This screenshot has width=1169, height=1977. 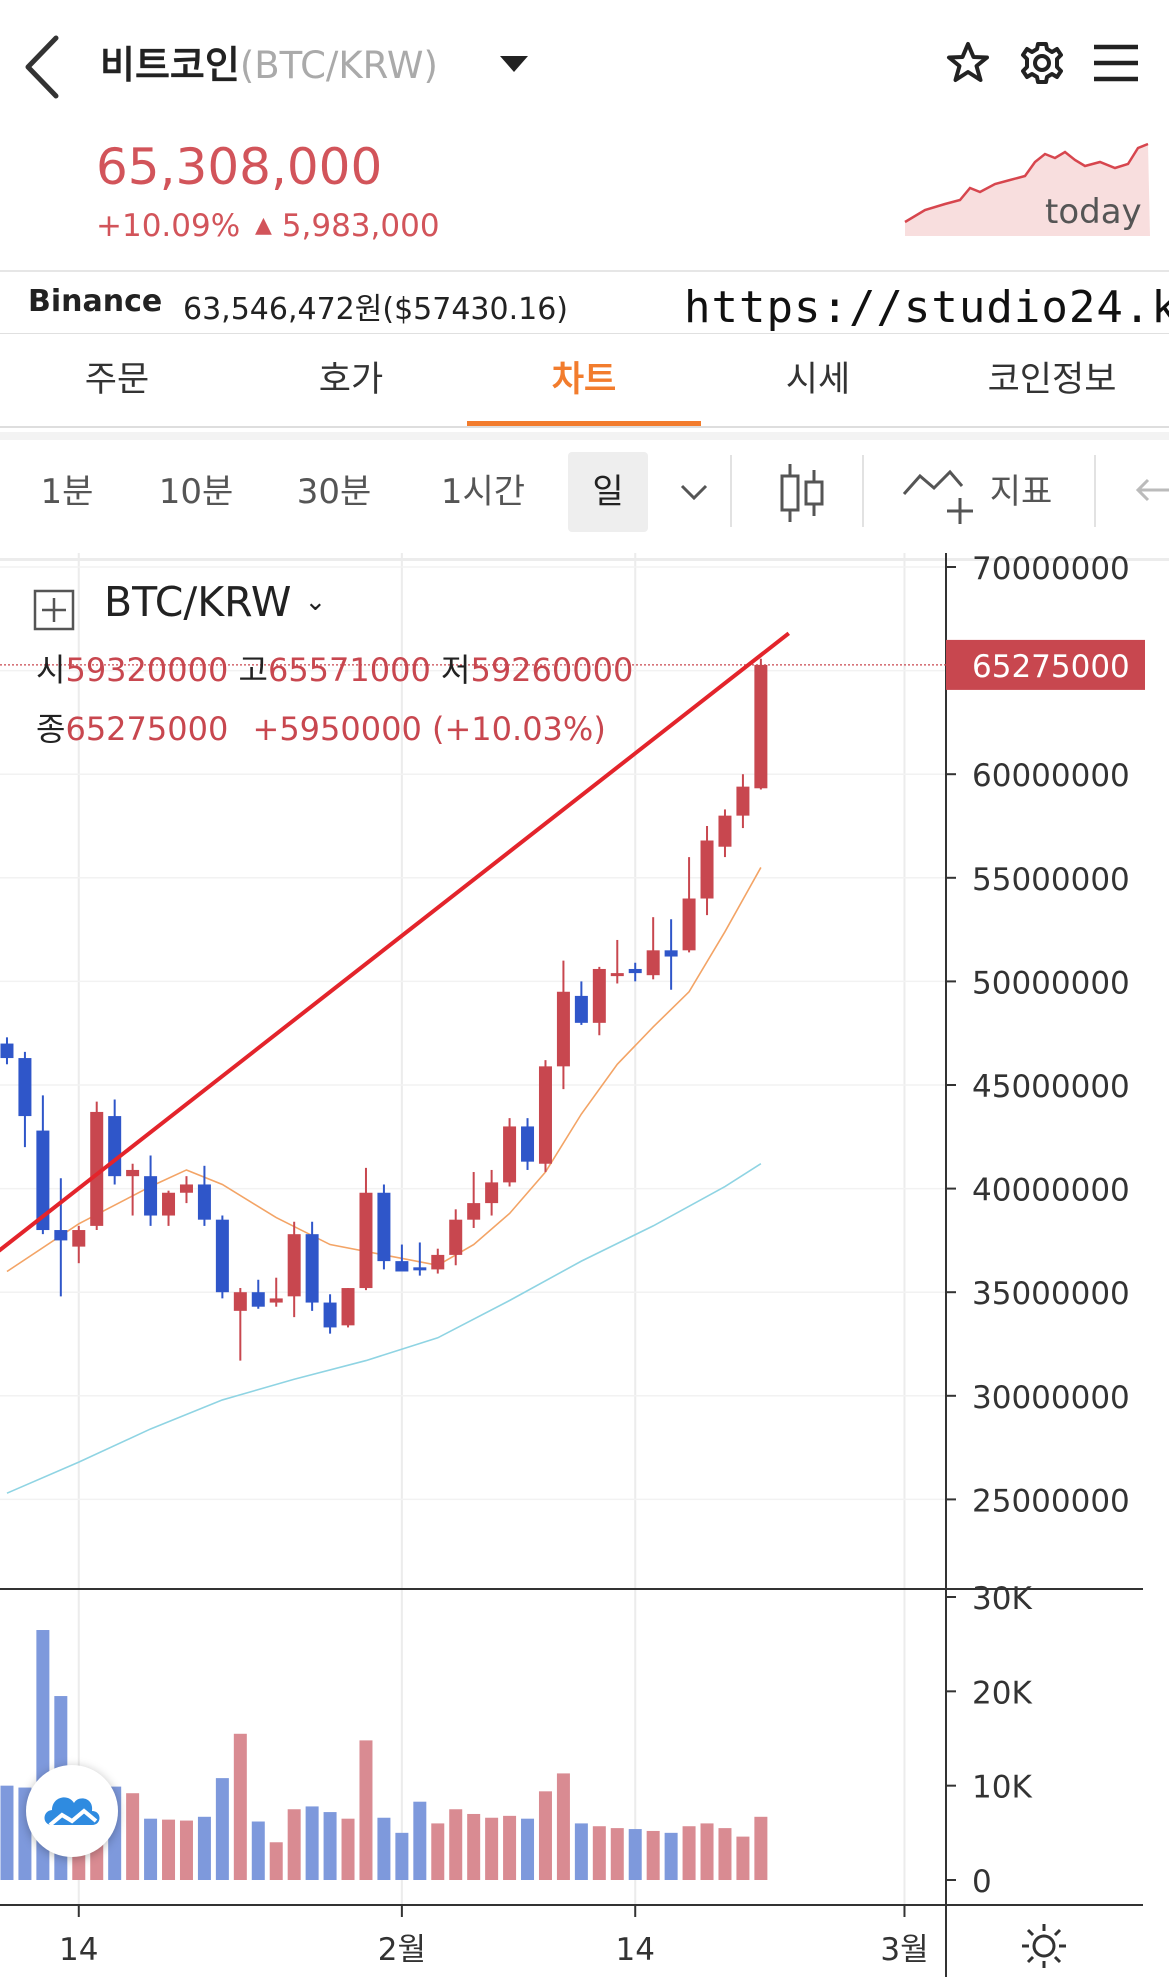 What do you see at coordinates (72, 1811) in the screenshot?
I see `floating-cloud-button` at bounding box center [72, 1811].